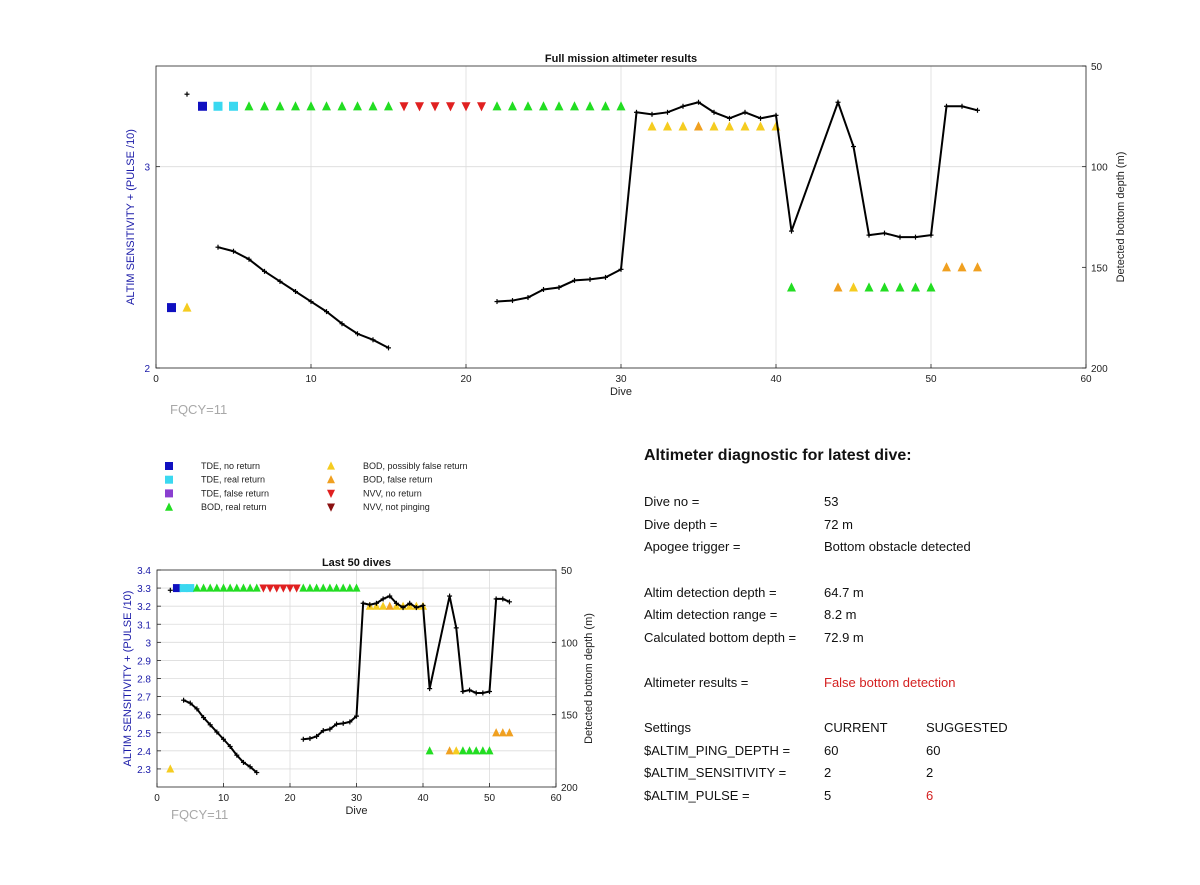  What do you see at coordinates (697, 795) in the screenshot?
I see `setting-label-pulse: $ALTIM_PULSE =` at bounding box center [697, 795].